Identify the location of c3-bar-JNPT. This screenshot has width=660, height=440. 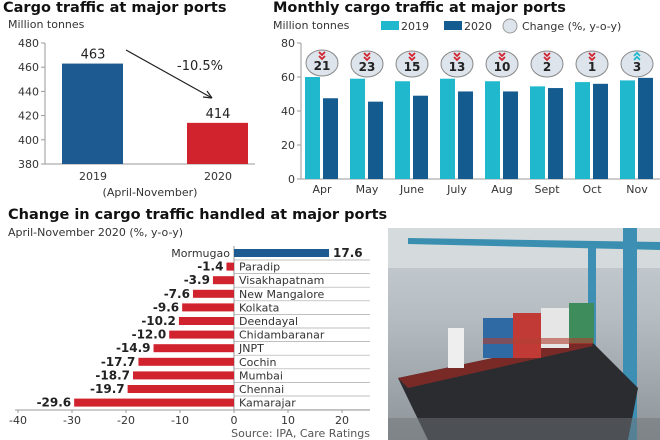
(193, 348).